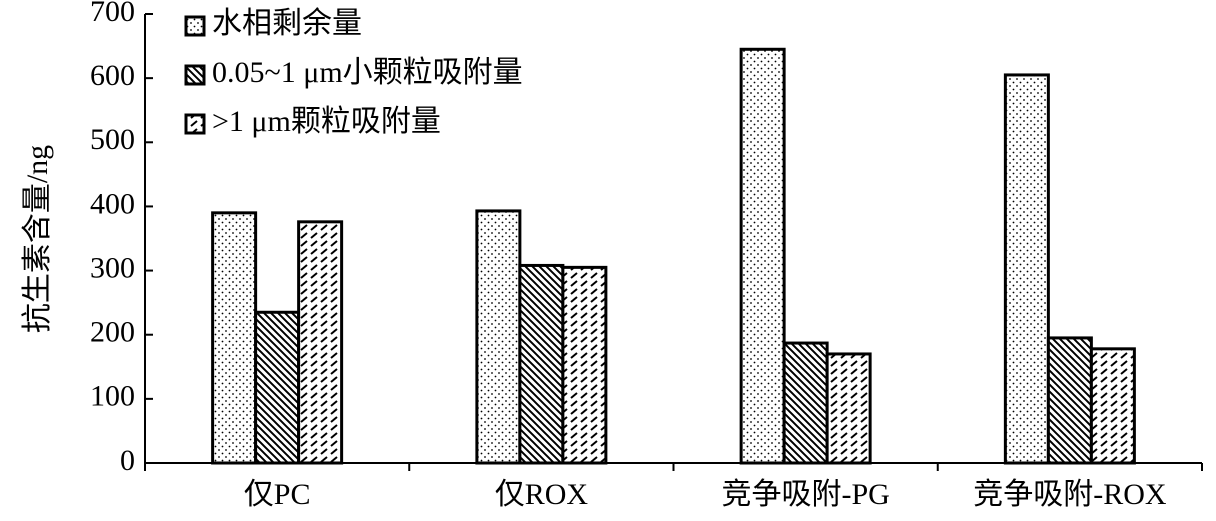  I want to click on legend-label: 0.05~1 μm小颗粒吸附量, so click(367, 72).